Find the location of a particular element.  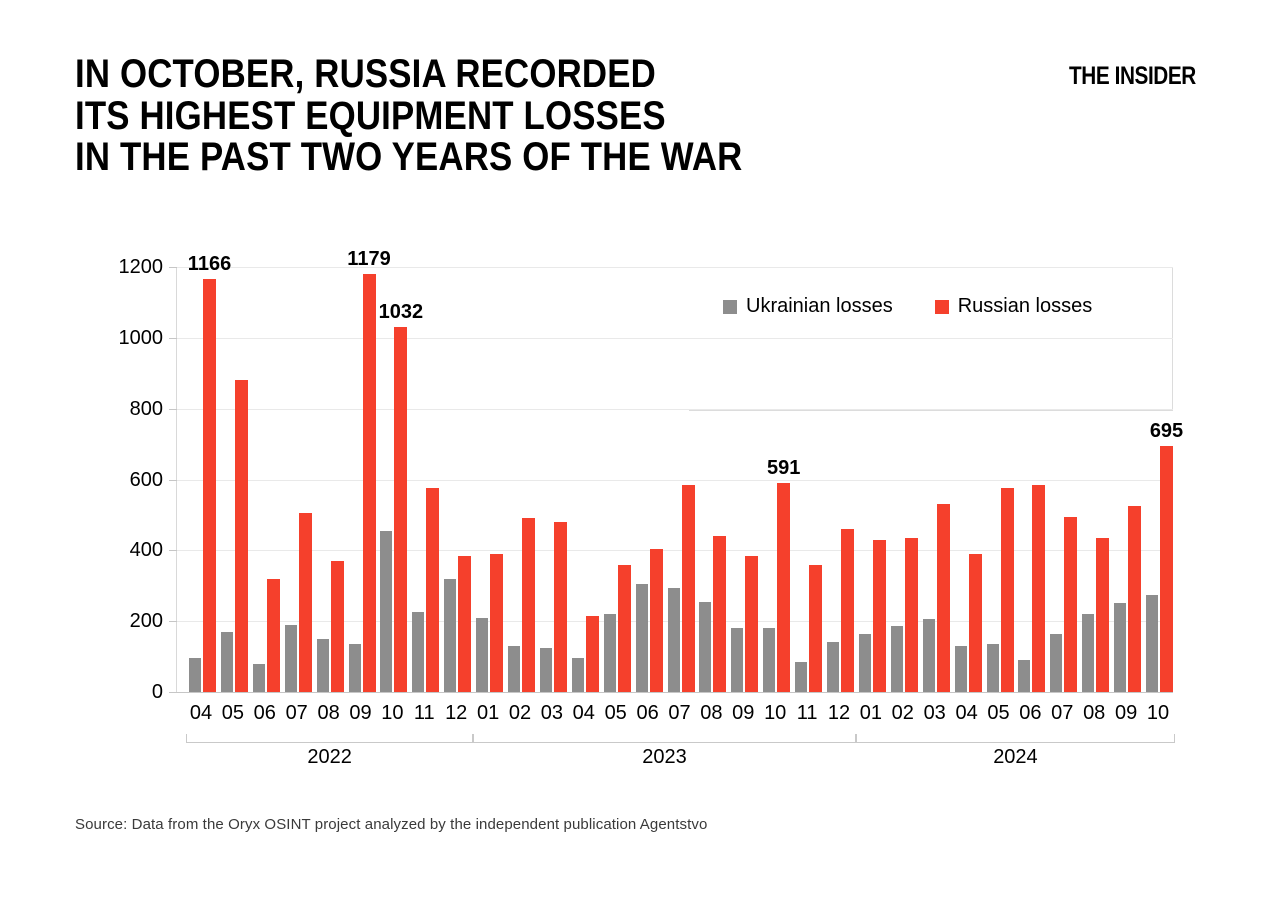

month-label-2023-07: 07 is located at coordinates (679, 713).